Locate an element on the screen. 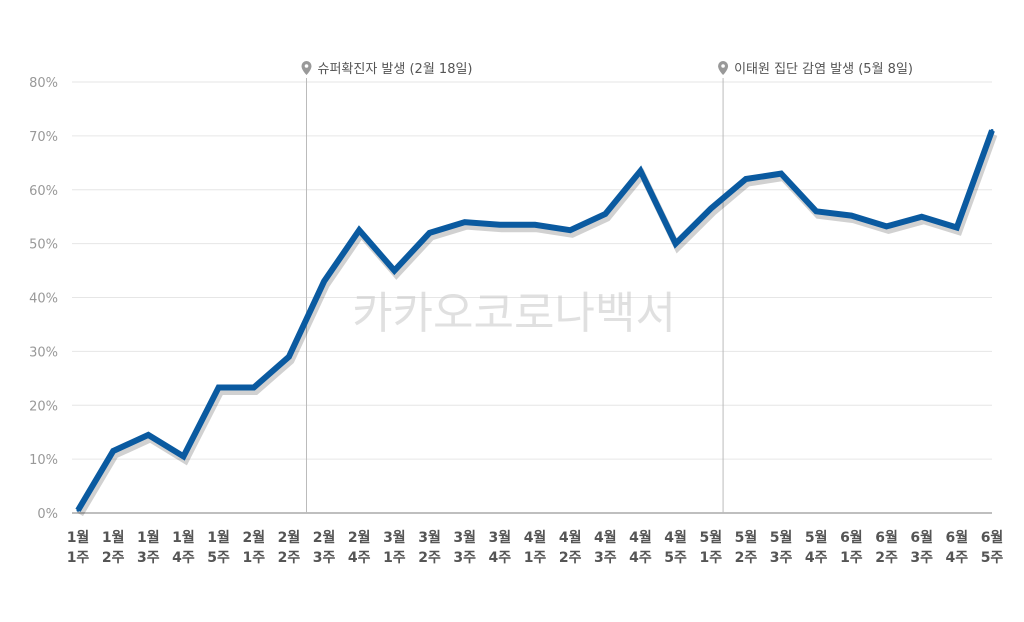 Image resolution: width=1024 pixels, height=622 pixels. event-annotation-label: 이태원 집단 감염 발생 (5월 8일) is located at coordinates (823, 69).